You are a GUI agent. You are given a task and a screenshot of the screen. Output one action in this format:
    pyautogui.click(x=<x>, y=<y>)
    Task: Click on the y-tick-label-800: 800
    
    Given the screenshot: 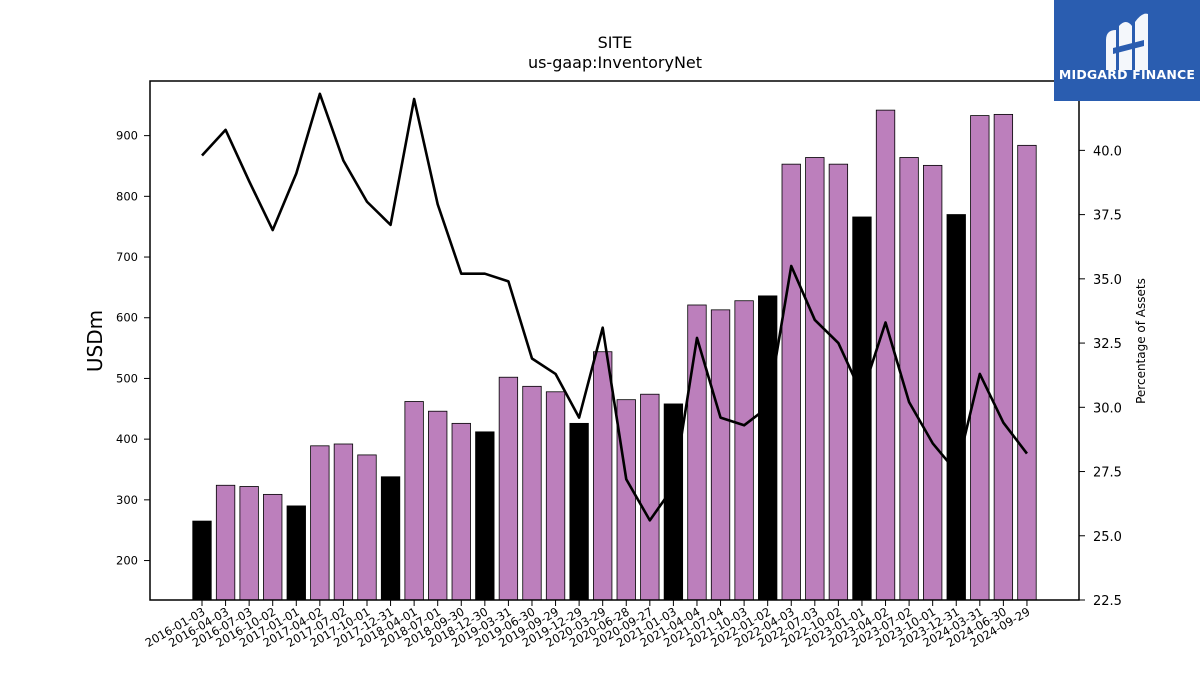 What is the action you would take?
    pyautogui.click(x=127, y=196)
    